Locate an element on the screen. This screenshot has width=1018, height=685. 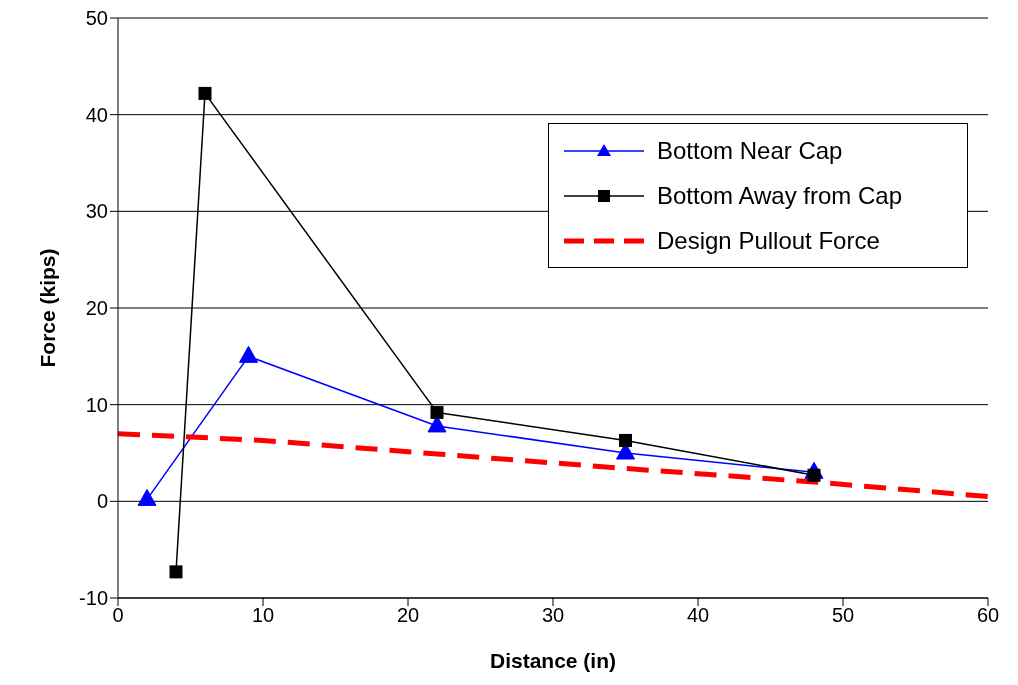
legend-label: Bottom Near Cap is located at coordinates (750, 150).